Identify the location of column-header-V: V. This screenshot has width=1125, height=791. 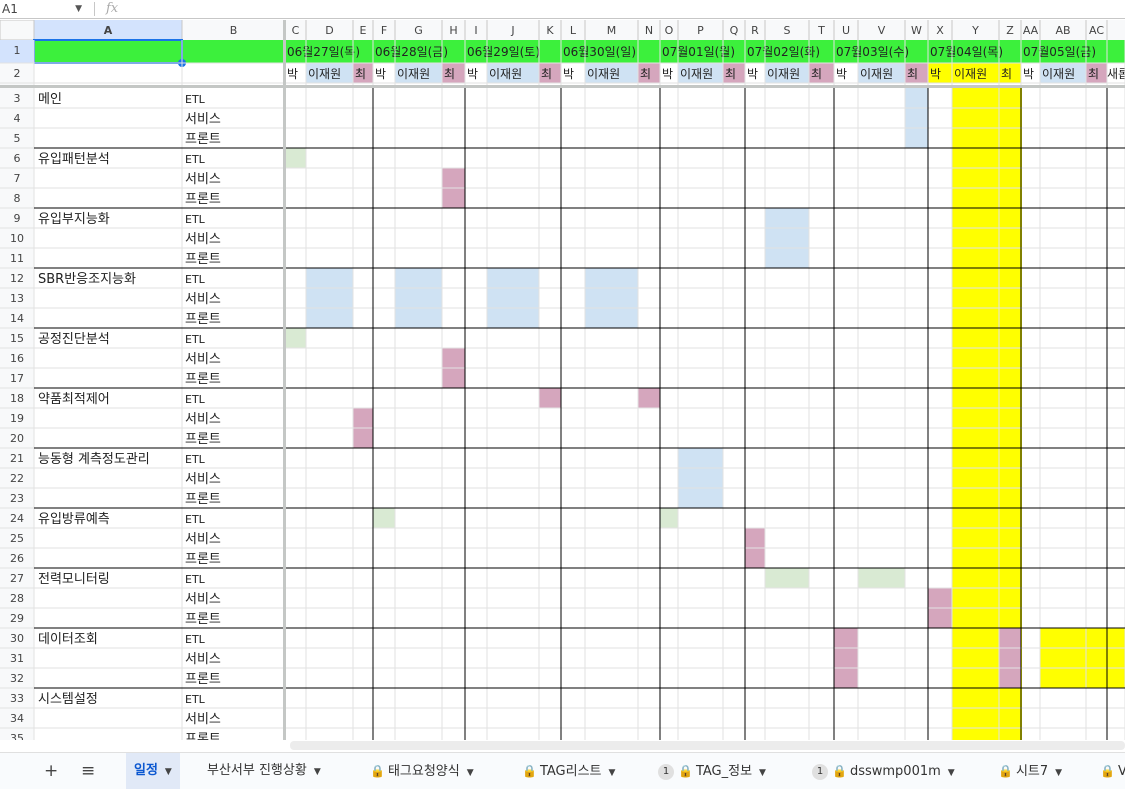
(882, 30).